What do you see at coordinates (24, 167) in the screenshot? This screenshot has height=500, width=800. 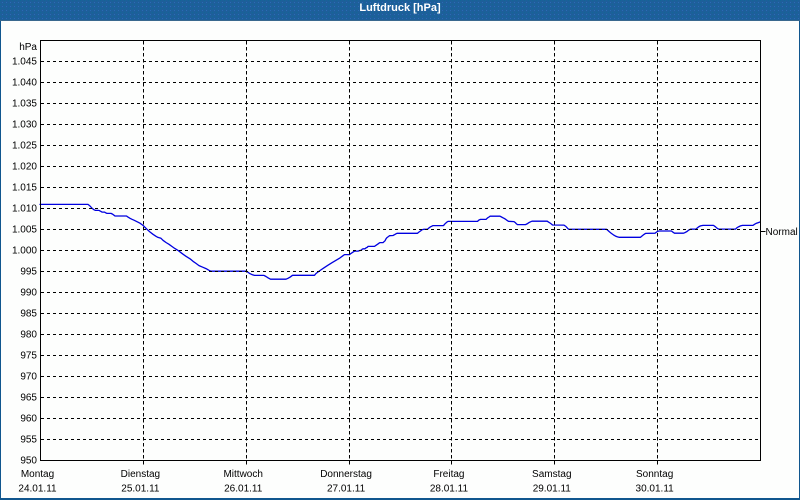 I see `svg-text: 1.020` at bounding box center [24, 167].